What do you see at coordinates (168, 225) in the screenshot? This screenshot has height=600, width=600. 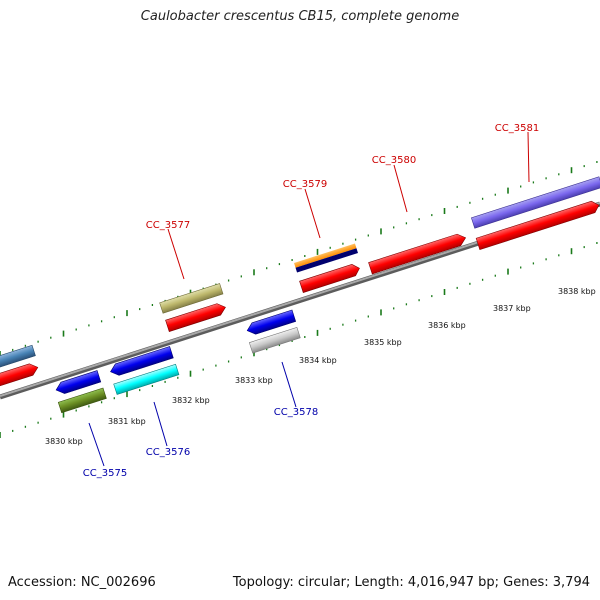 I see `gene-label-cc3577: CC_3577` at bounding box center [168, 225].